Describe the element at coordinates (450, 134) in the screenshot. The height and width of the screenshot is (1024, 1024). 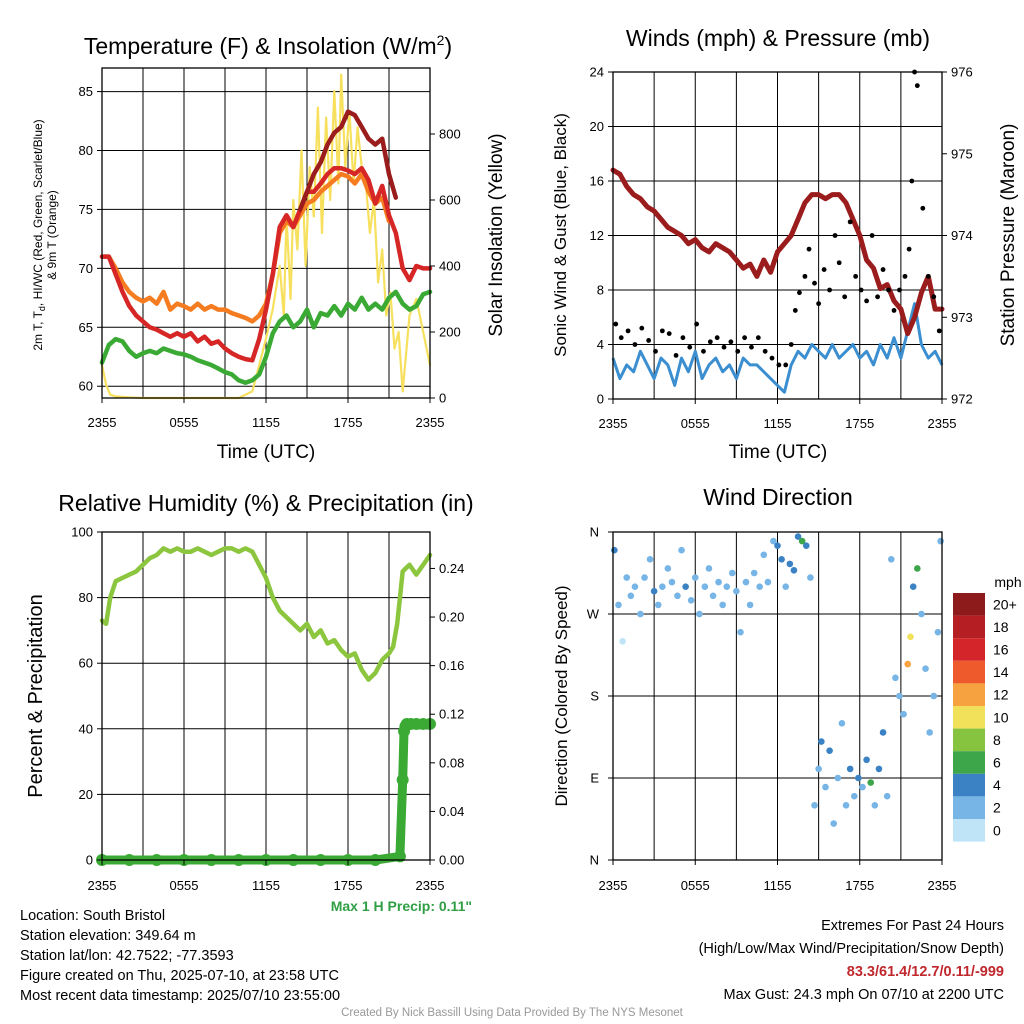
I see `temp-y2-ytick-label: 800` at that location.